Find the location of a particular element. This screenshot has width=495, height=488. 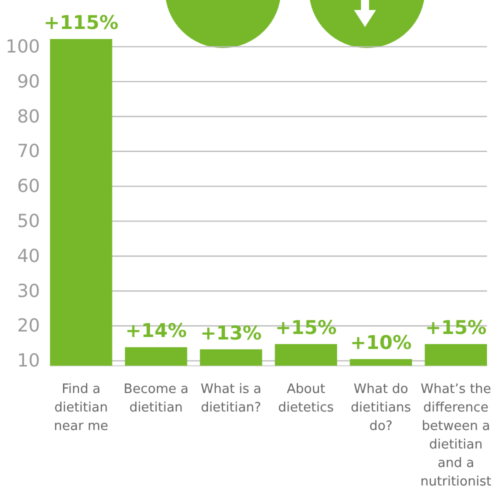

annotation: +13% is located at coordinates (231, 333).